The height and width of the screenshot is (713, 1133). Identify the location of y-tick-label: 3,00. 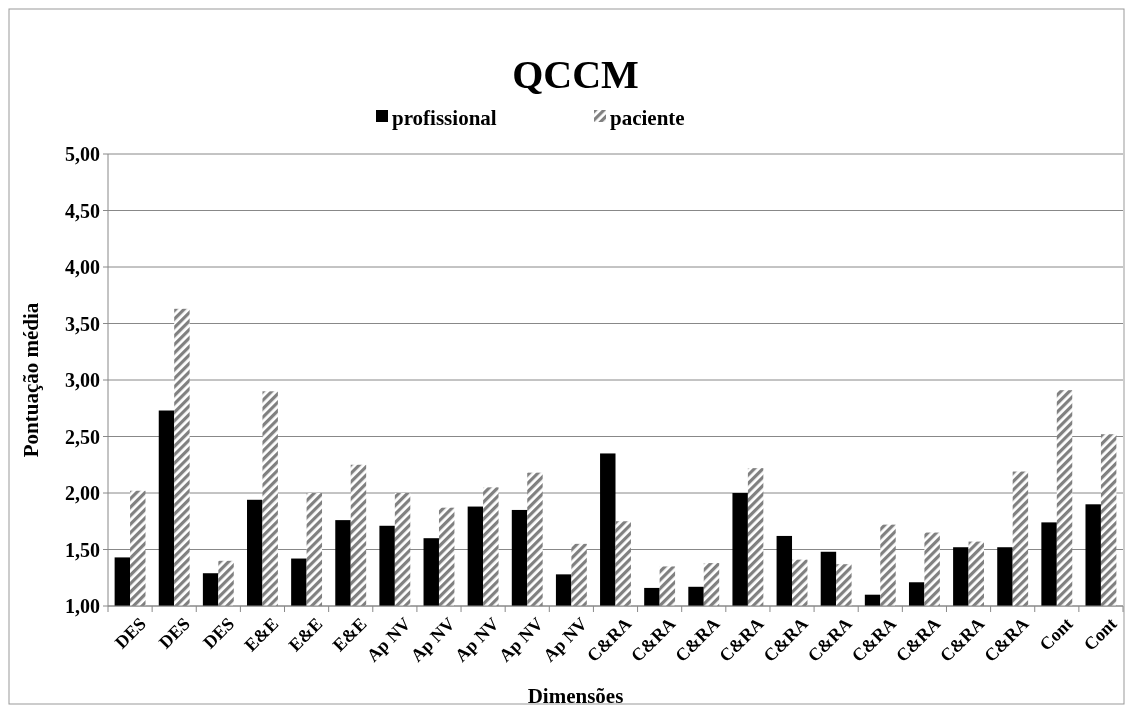
(82, 380).